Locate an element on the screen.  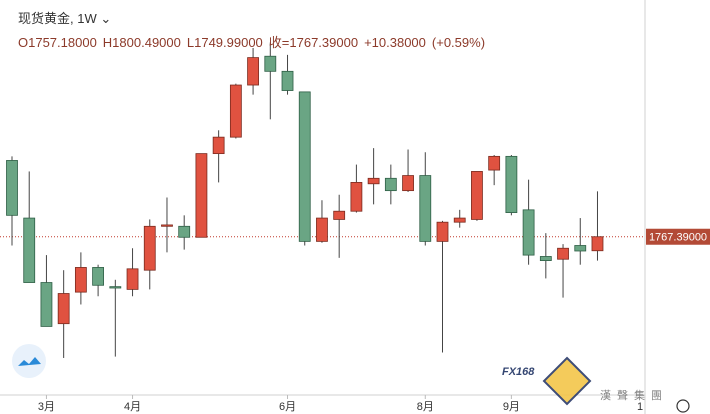
logo-button is located at coordinates (29, 361).